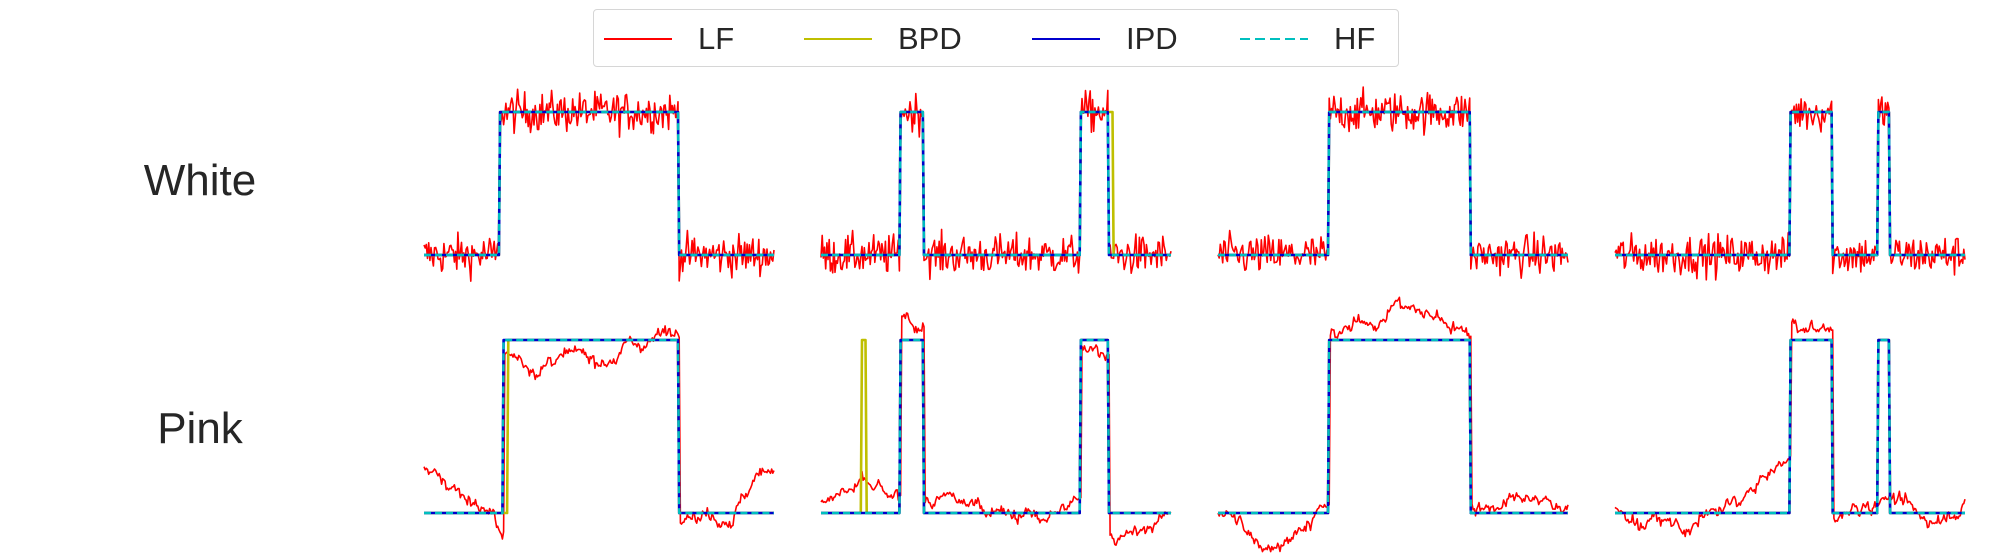 The image size is (1990, 558). What do you see at coordinates (1790, 183) in the screenshot?
I see `white-panel-4-hf-line` at bounding box center [1790, 183].